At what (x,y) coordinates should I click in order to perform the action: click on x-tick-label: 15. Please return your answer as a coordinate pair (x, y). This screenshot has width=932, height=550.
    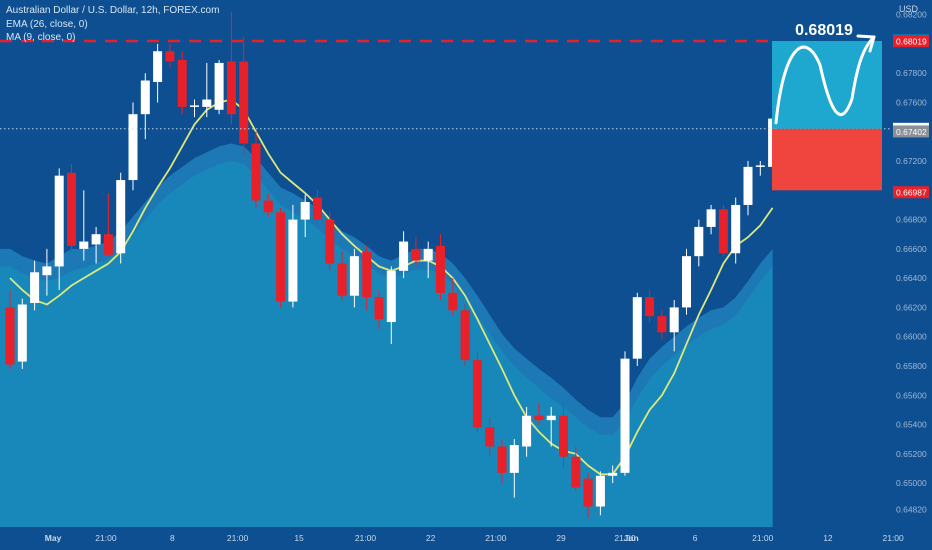
    Looking at the image, I should click on (299, 538).